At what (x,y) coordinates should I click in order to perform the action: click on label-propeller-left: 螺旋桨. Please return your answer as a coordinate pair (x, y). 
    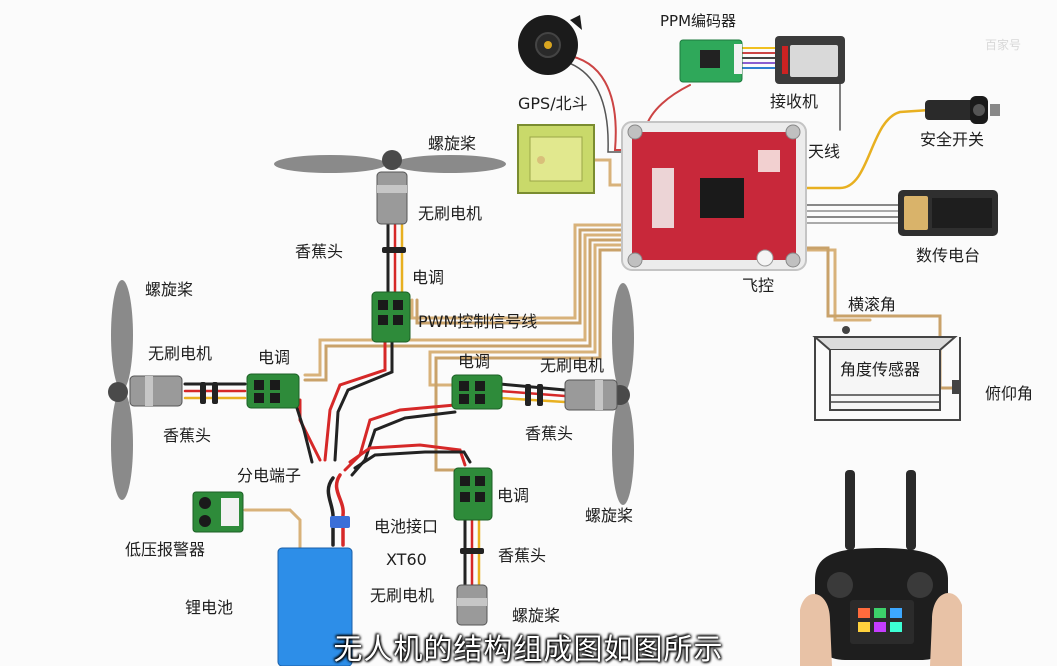
    Looking at the image, I should click on (169, 289).